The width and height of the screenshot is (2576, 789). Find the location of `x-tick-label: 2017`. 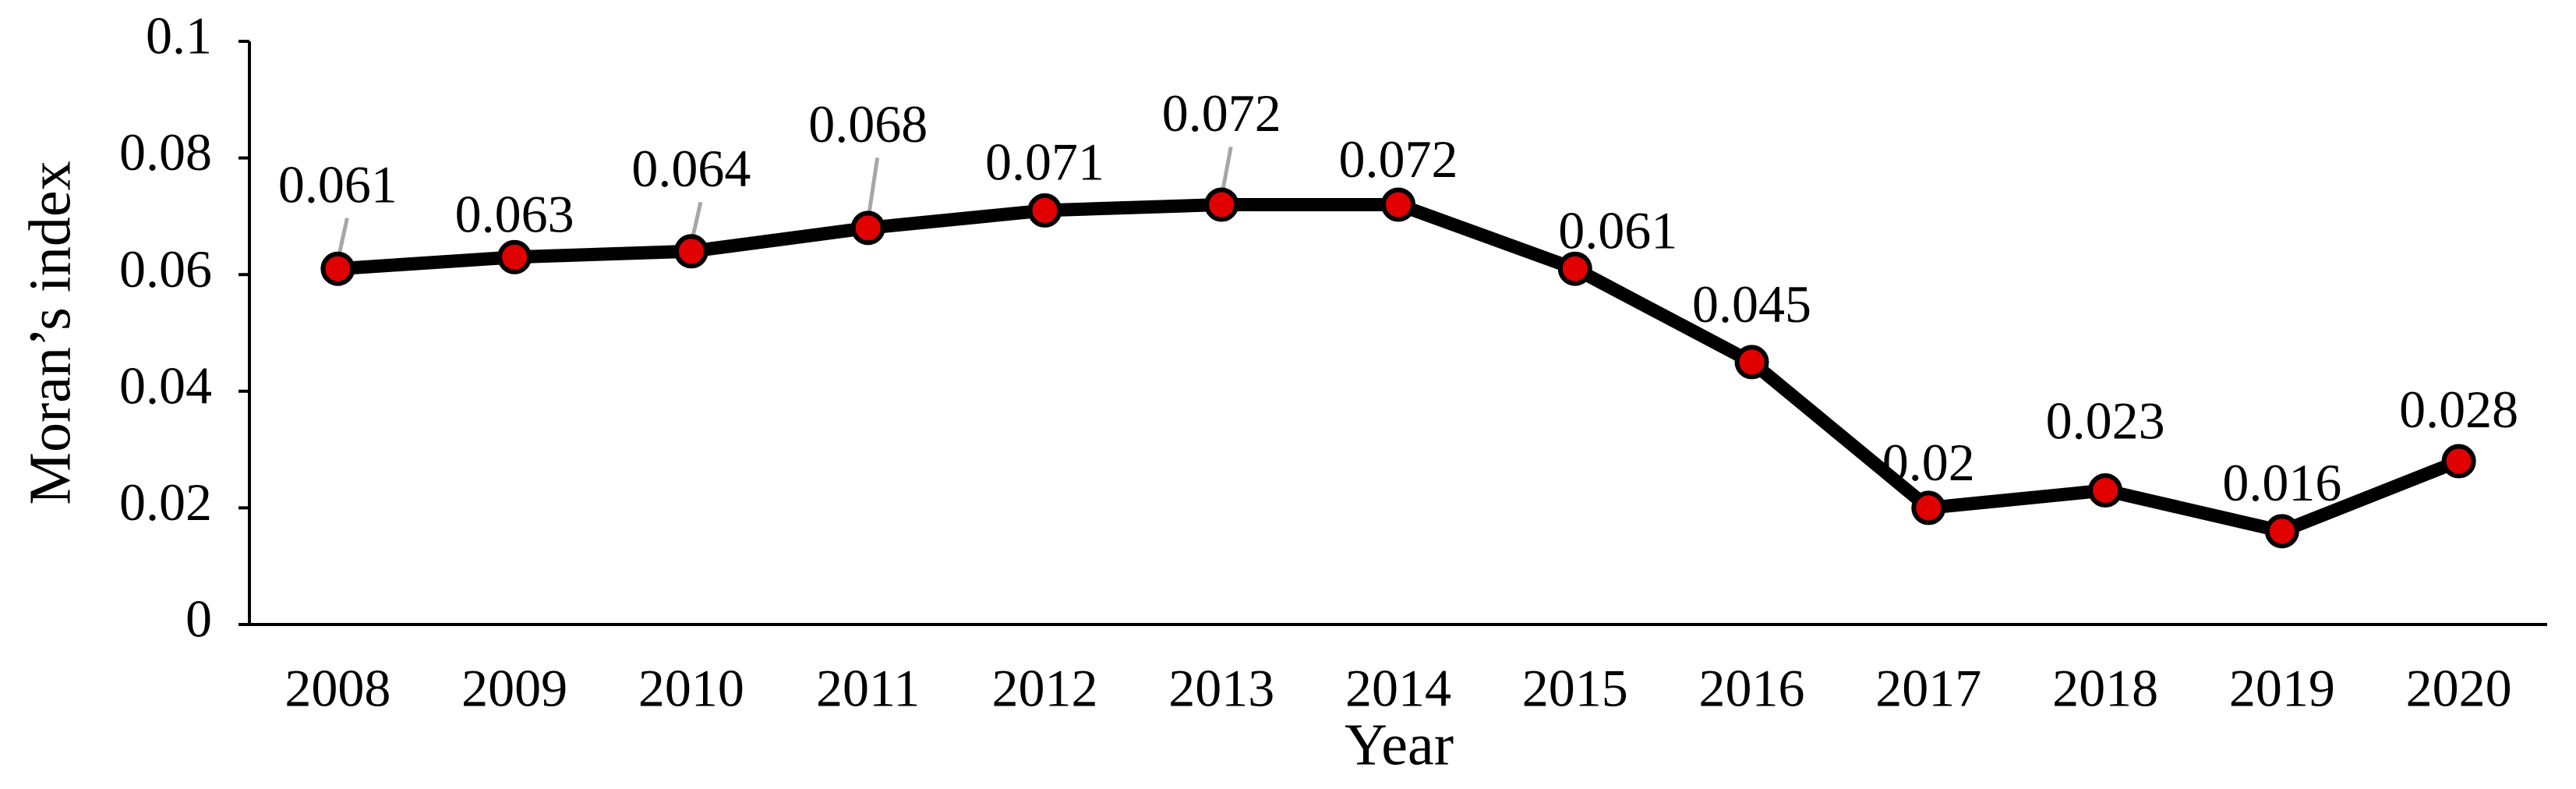

x-tick-label: 2017 is located at coordinates (1928, 688).